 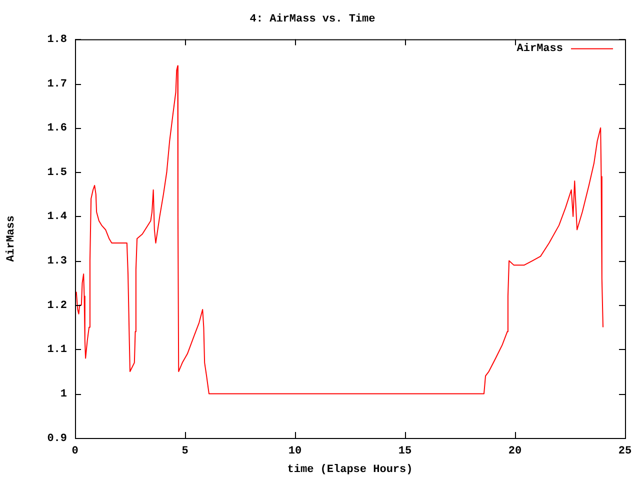 What do you see at coordinates (185, 451) in the screenshot?
I see `x-tick-label: 5` at bounding box center [185, 451].